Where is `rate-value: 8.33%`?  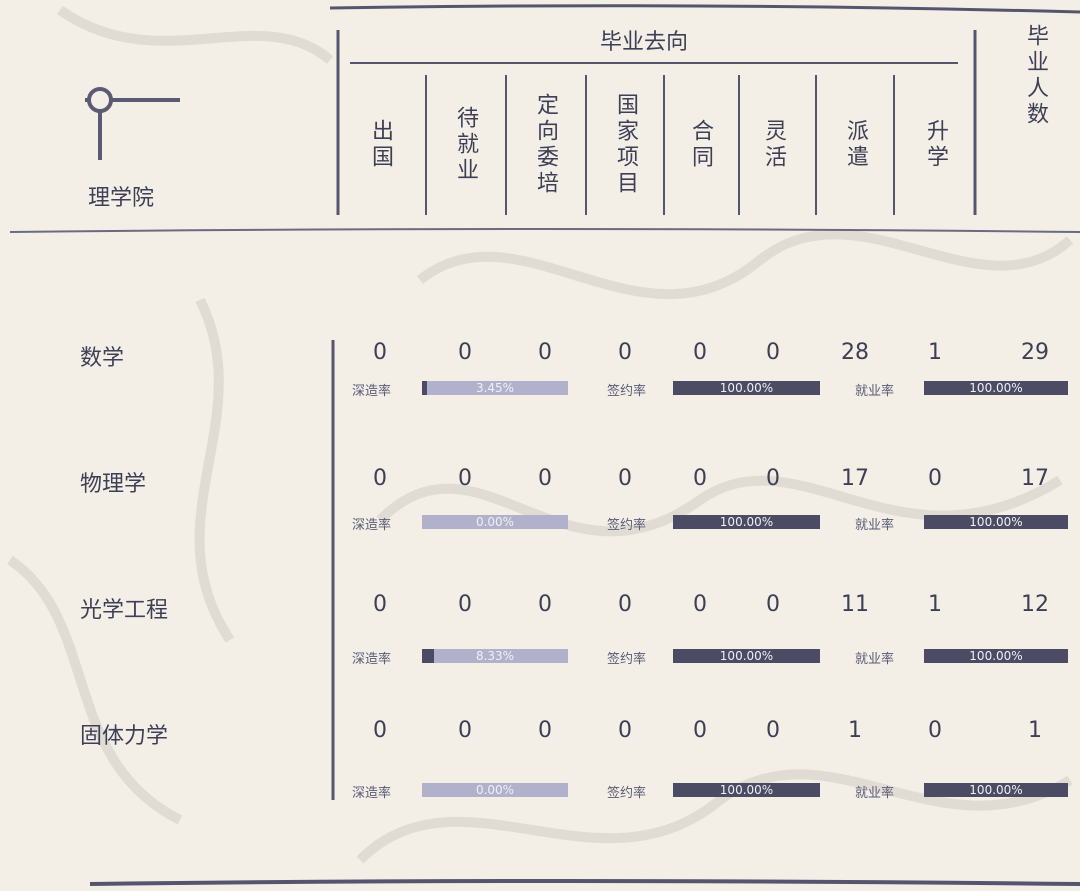 rate-value: 8.33% is located at coordinates (495, 656).